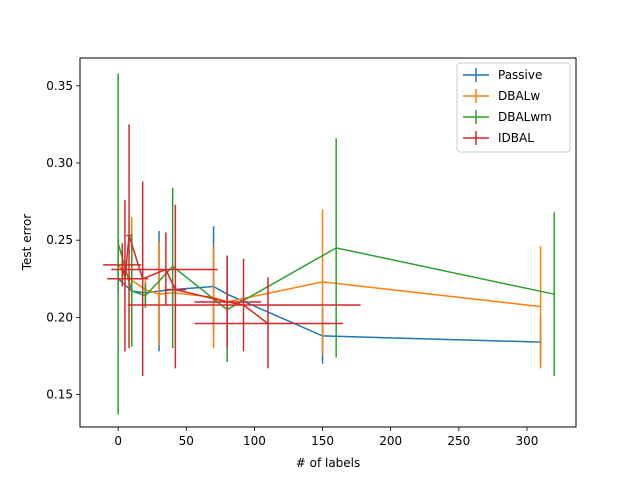 Image resolution: width=640 pixels, height=480 pixels. What do you see at coordinates (254, 441) in the screenshot?
I see `x-tick-label: 100` at bounding box center [254, 441].